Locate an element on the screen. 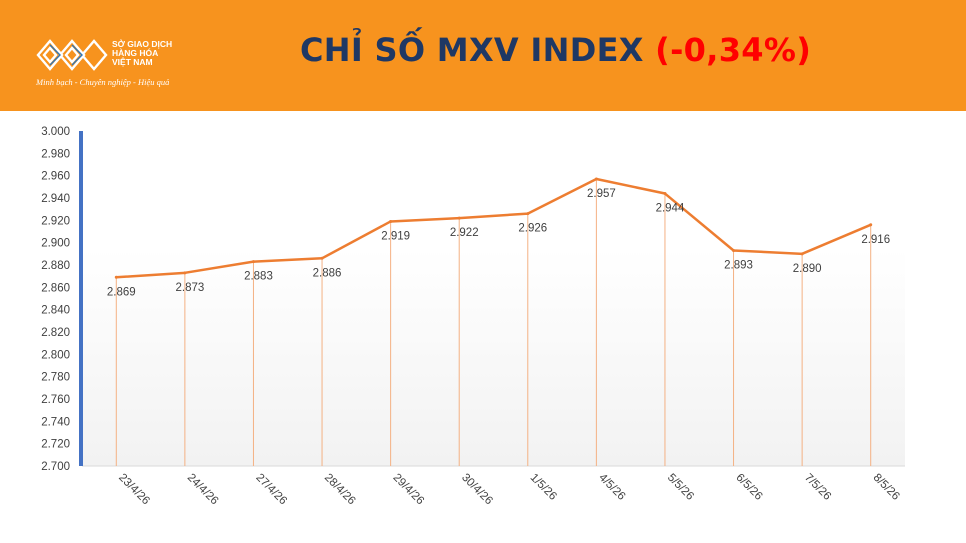  y-axis-line is located at coordinates (81, 298).